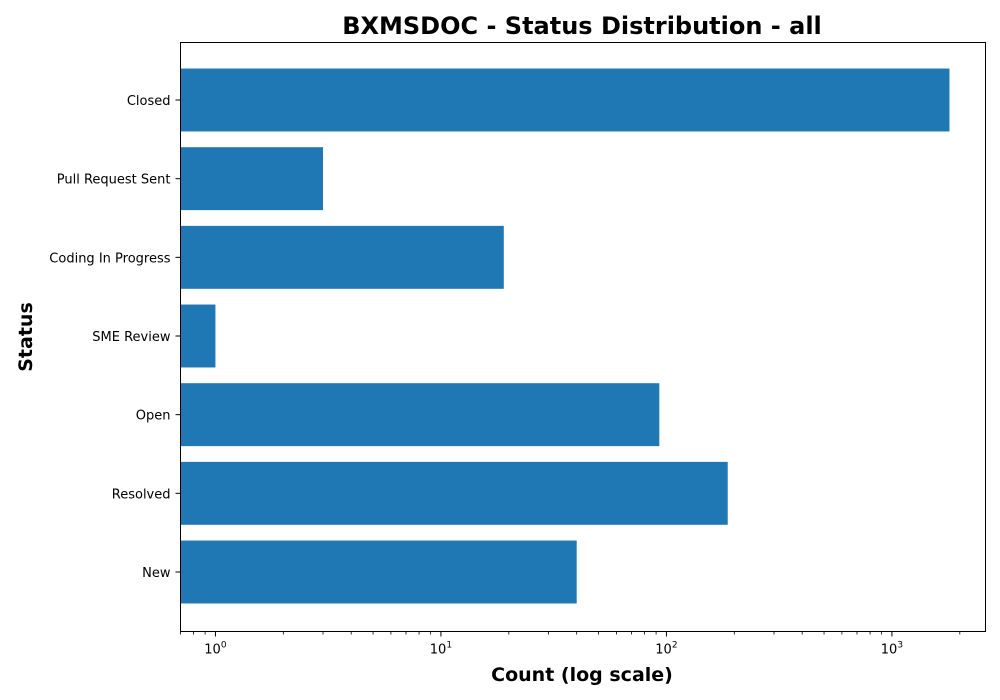 This screenshot has height=700, width=1000. What do you see at coordinates (156, 573) in the screenshot?
I see `y-tick-label-new: New` at bounding box center [156, 573].